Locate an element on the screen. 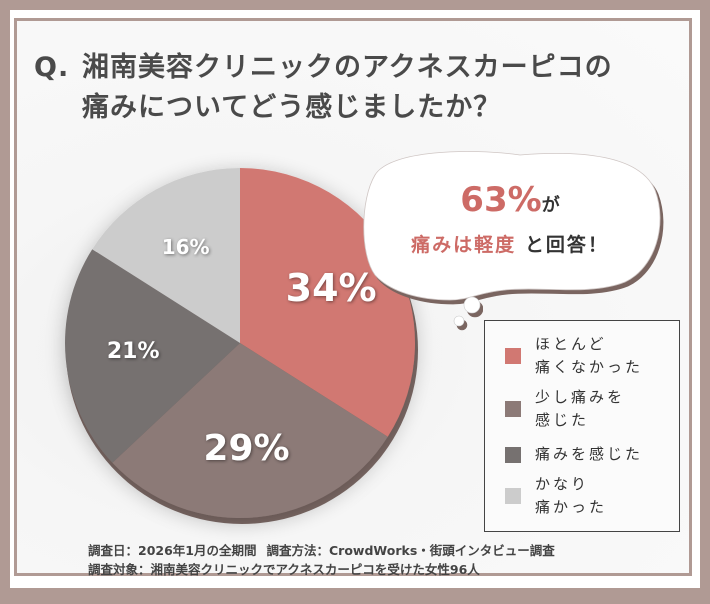 This screenshot has width=710, height=604. pie-slice-label: 29% is located at coordinates (246, 448).